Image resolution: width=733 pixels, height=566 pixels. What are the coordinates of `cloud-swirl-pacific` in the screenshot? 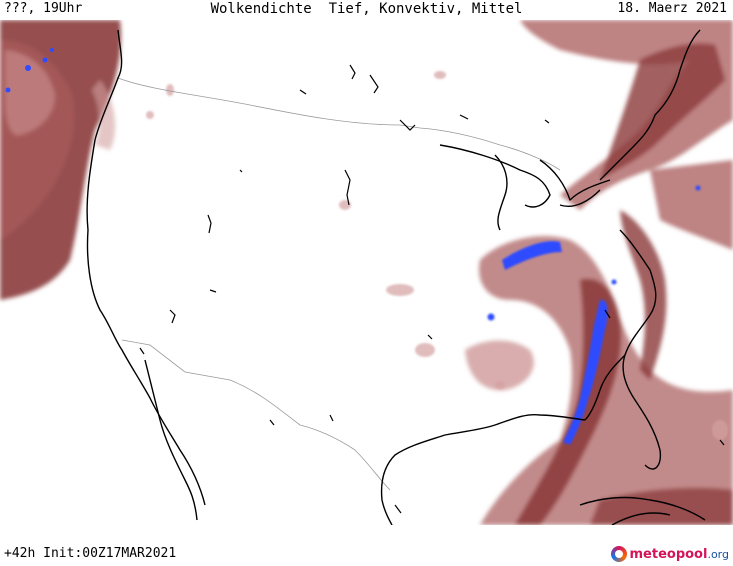 It's located at (60, 160).